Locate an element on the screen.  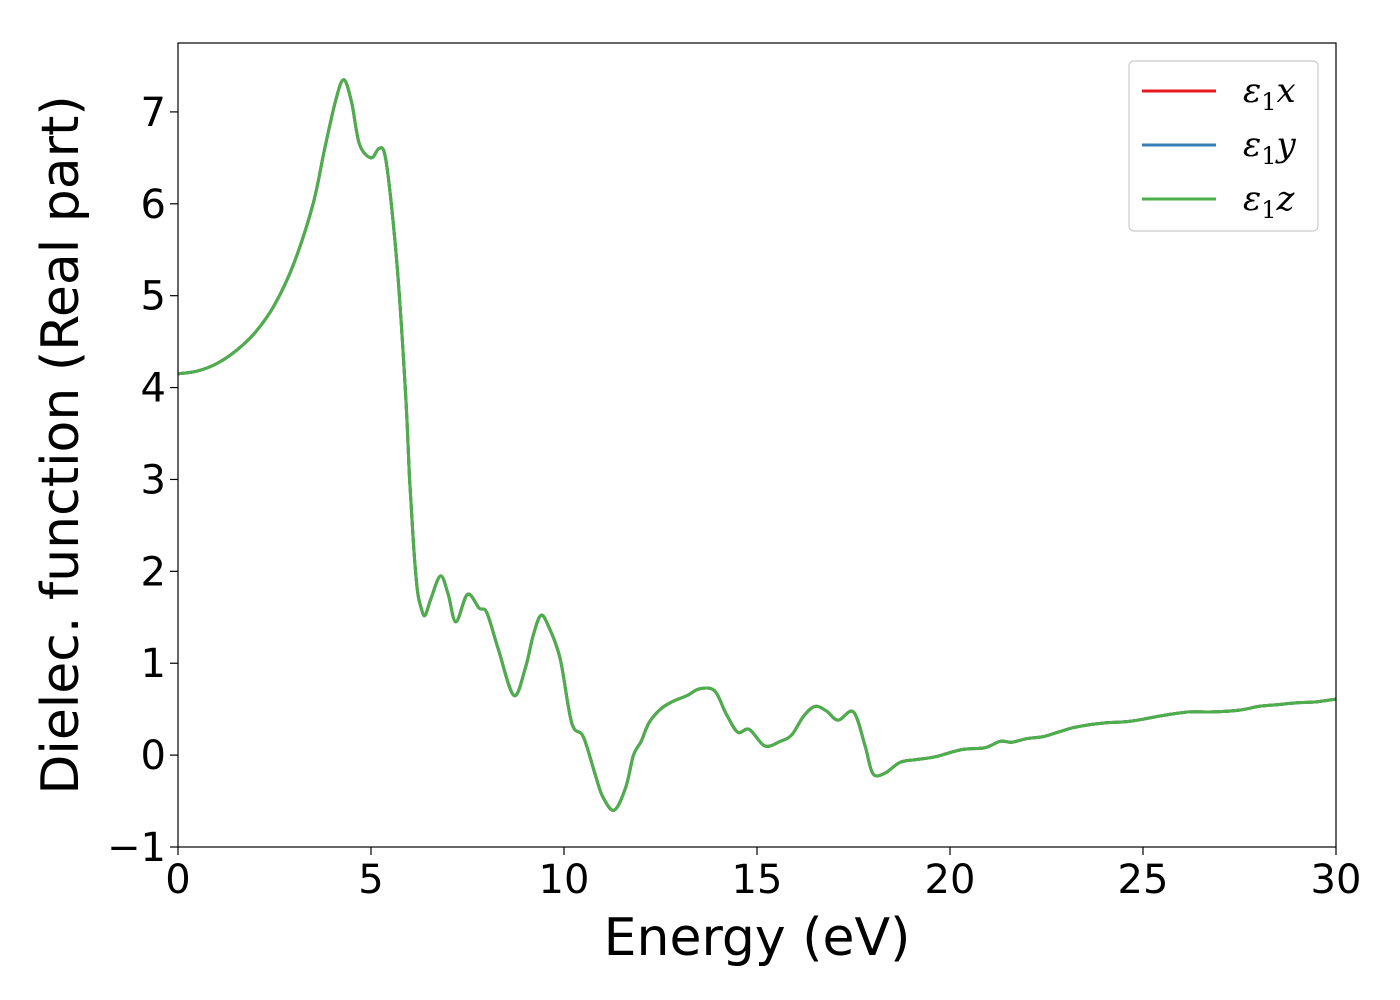
legend-label-z: ε1z is located at coordinates (1269, 201).